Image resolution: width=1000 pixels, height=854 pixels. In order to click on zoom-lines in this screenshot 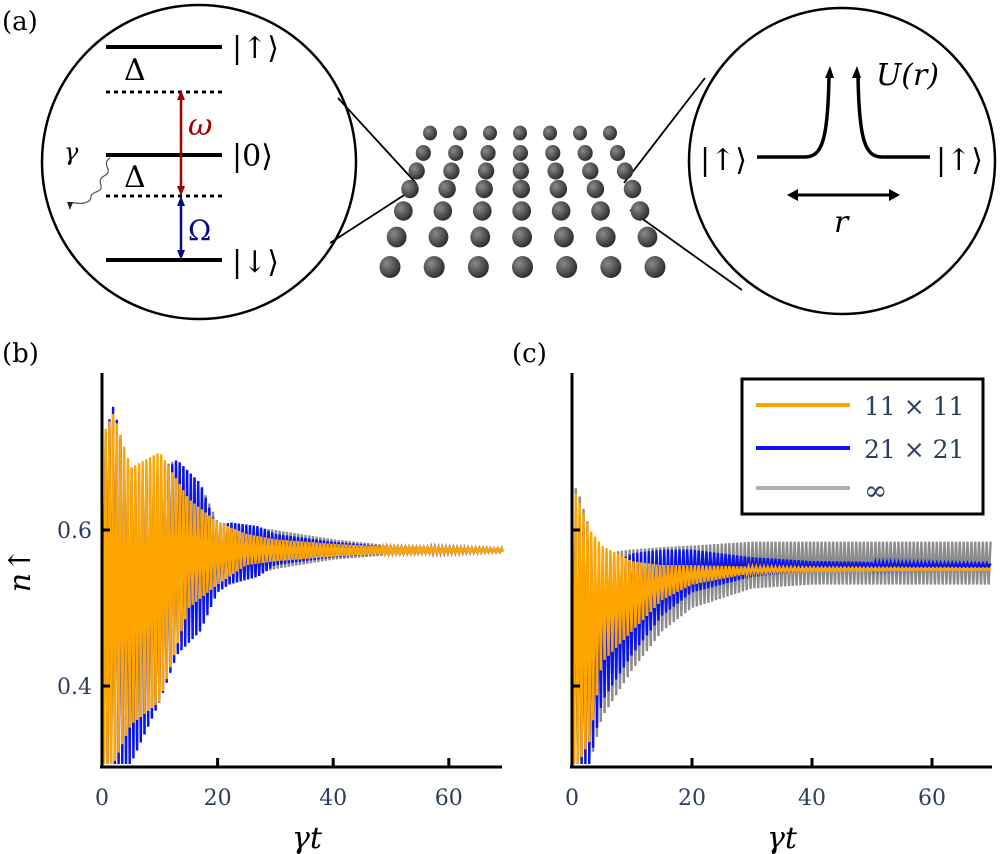, I will do `click(536, 184)`.